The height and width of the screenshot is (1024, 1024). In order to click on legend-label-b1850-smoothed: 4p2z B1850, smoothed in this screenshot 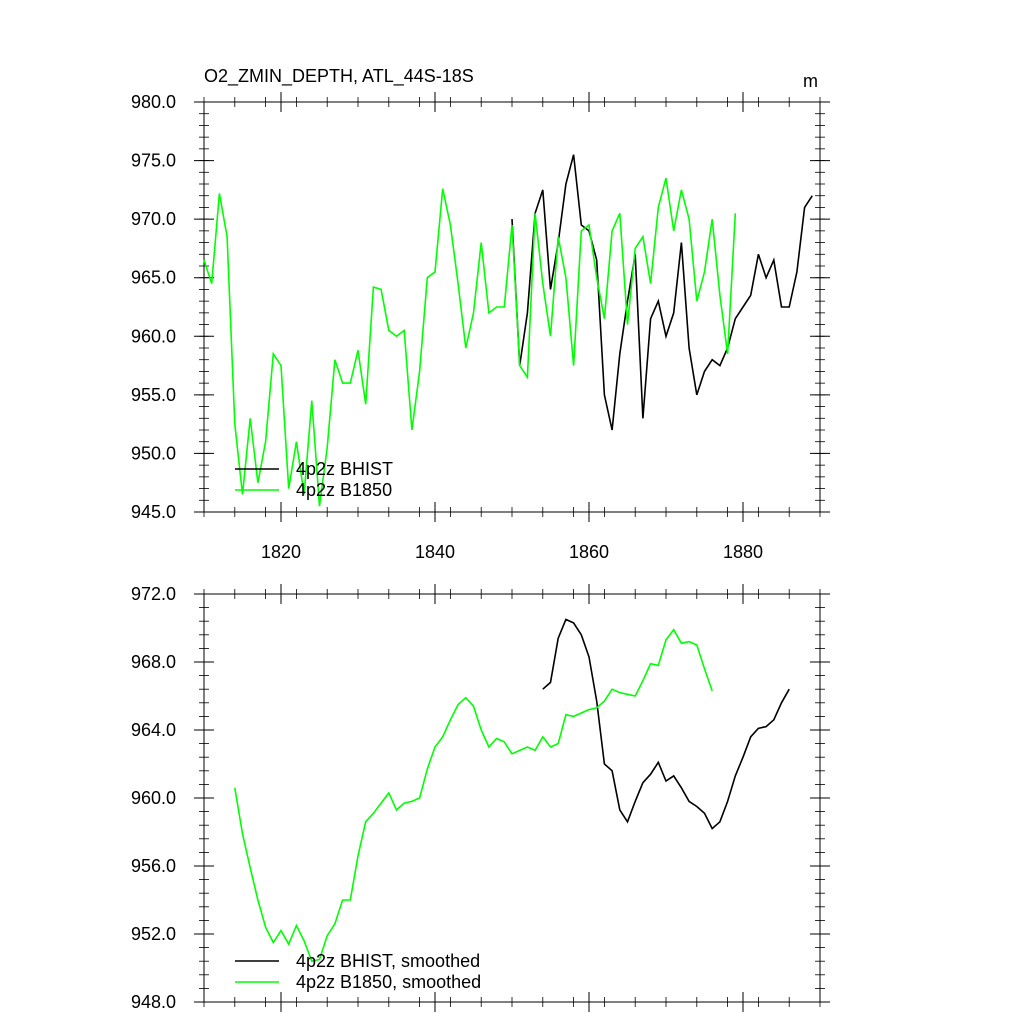, I will do `click(388, 982)`.